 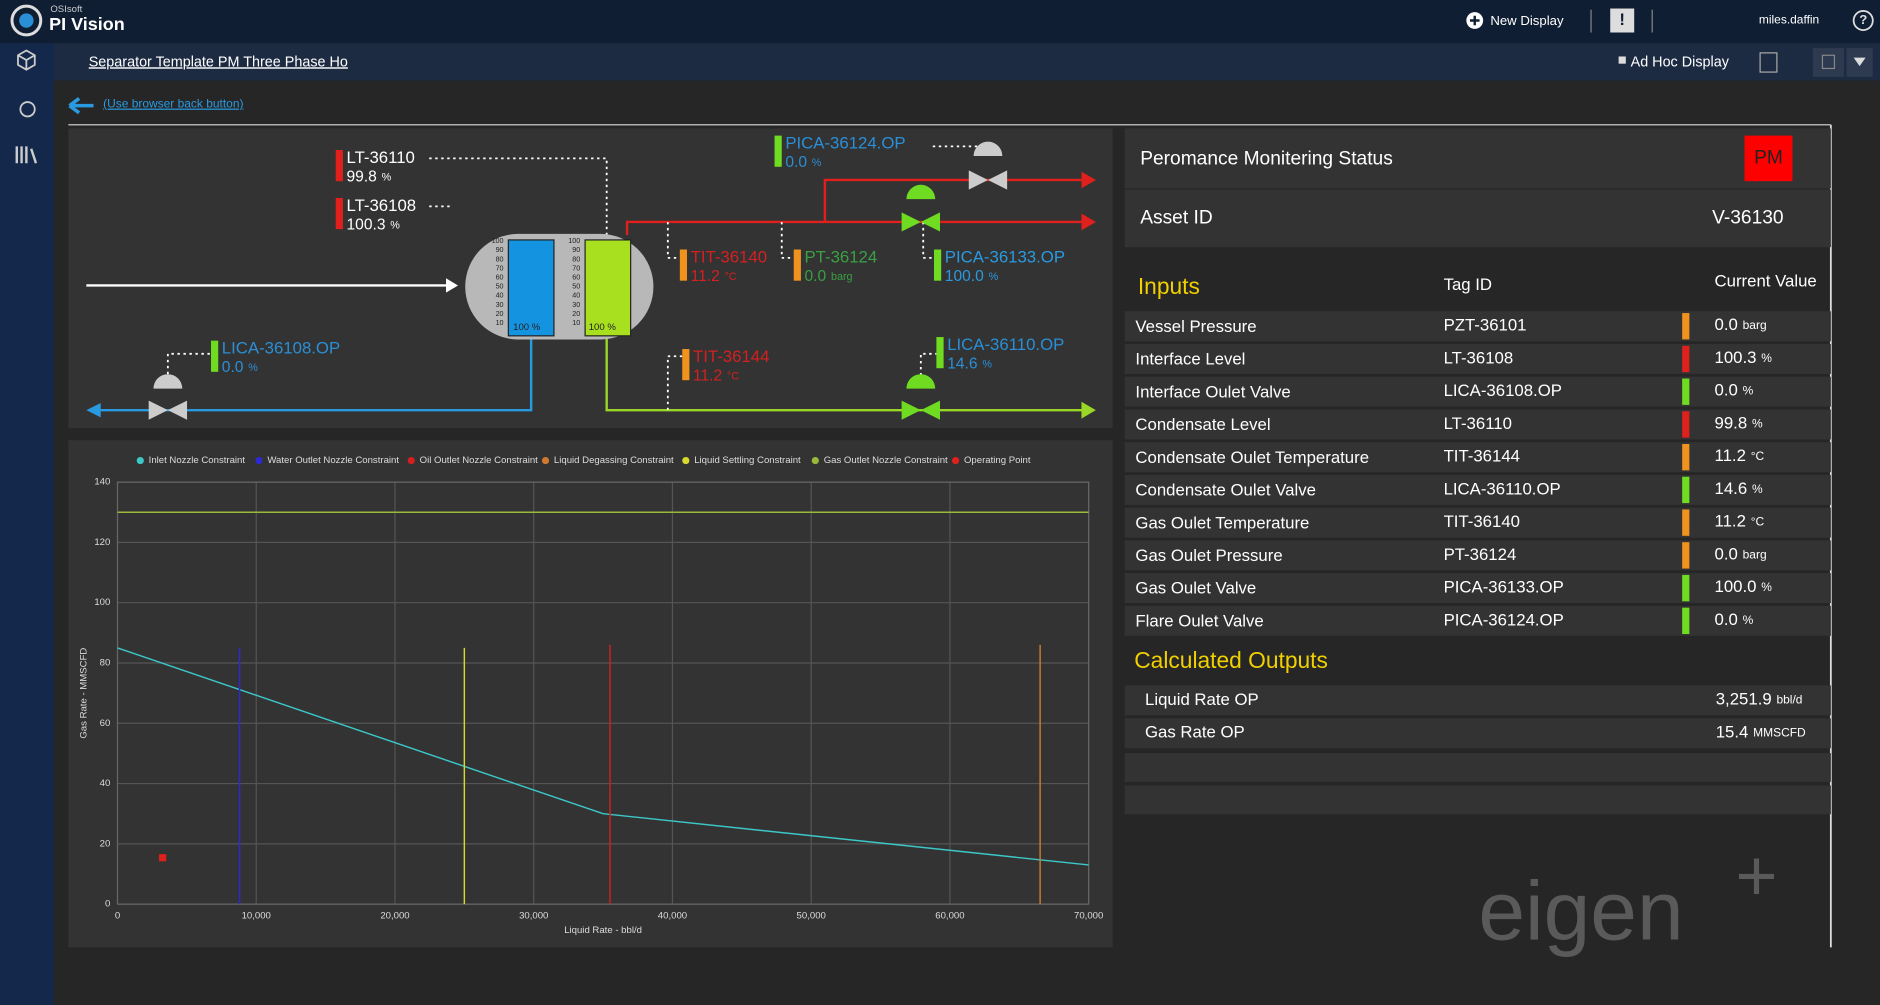 What do you see at coordinates (574, 240) in the screenshot?
I see `gauge-scale: 100` at bounding box center [574, 240].